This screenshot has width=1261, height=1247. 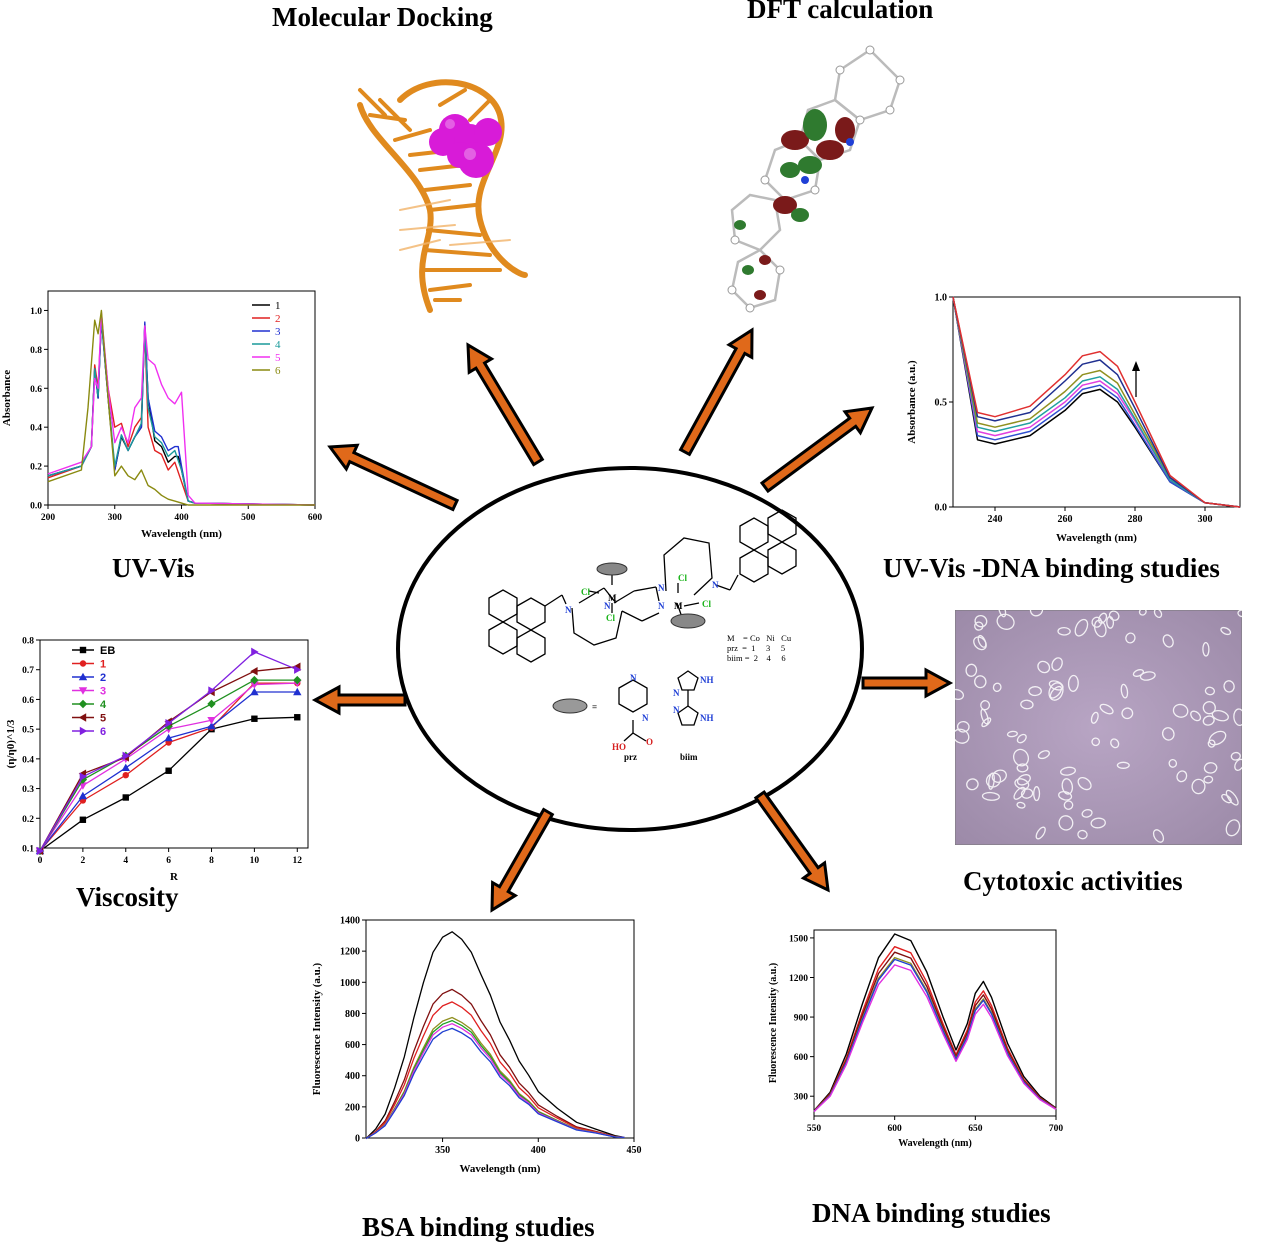 What do you see at coordinates (36, 468) in the screenshot?
I see `y-tick-label: 0.2` at bounding box center [36, 468].